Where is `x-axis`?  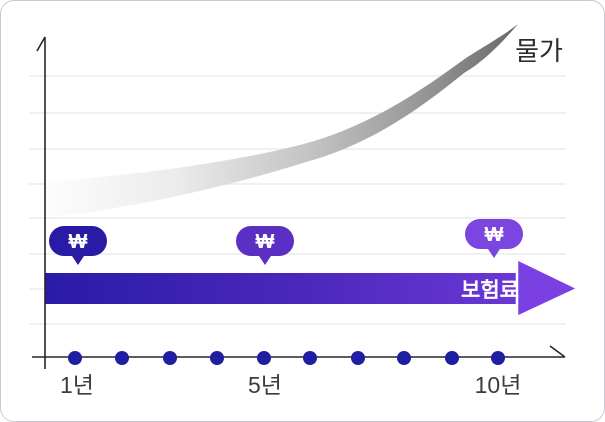 x-axis is located at coordinates (299, 351).